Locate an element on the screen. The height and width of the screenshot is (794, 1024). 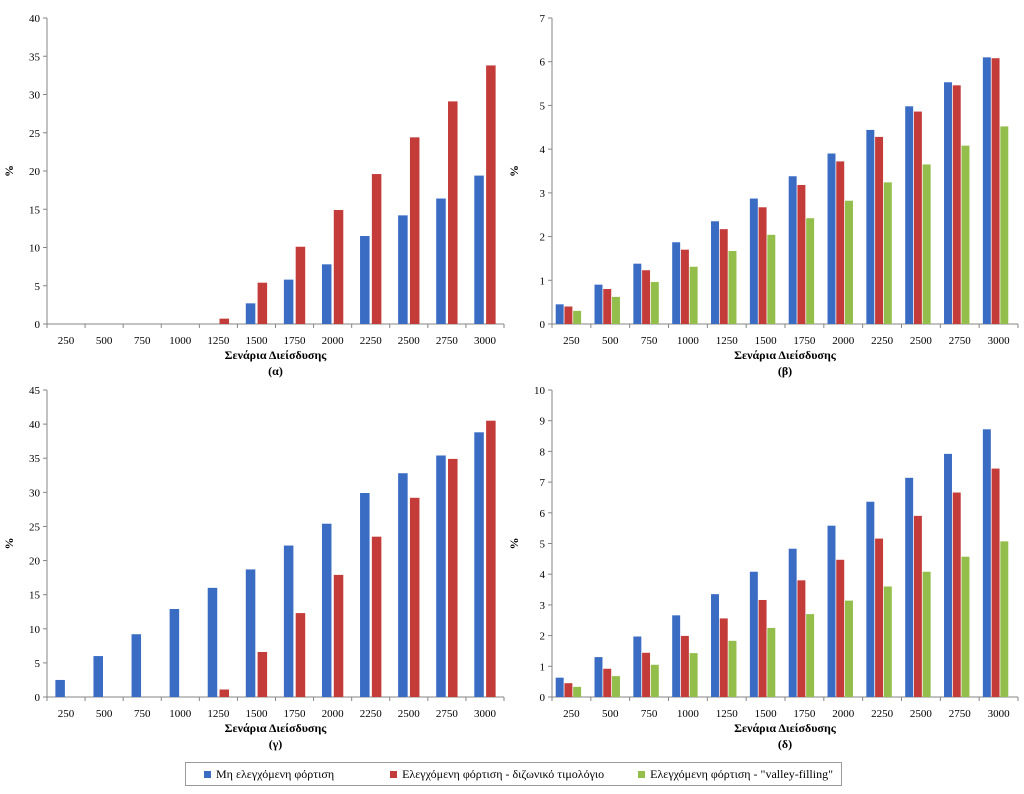
chart-b-y-tick-label: 5 is located at coordinates (543, 106).